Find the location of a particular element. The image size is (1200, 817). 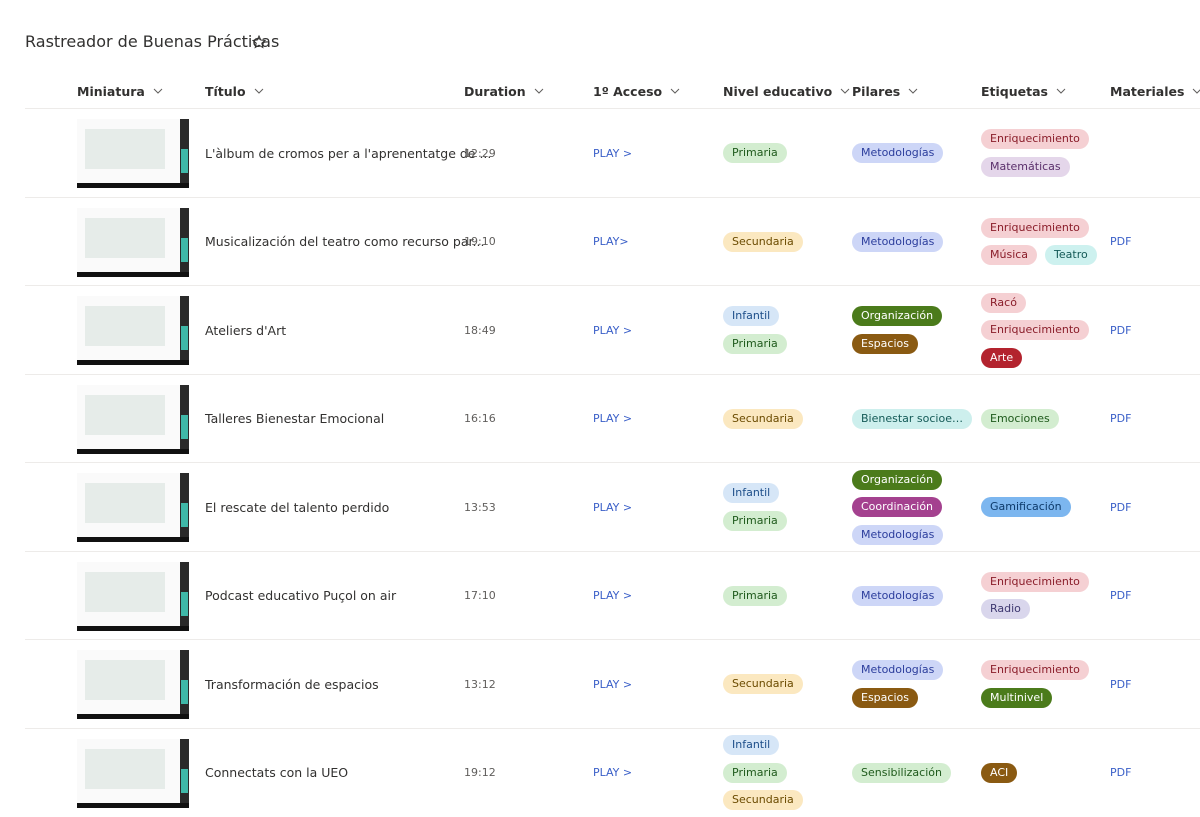

title-cell: El rescate del talento perdido is located at coordinates (297, 507).